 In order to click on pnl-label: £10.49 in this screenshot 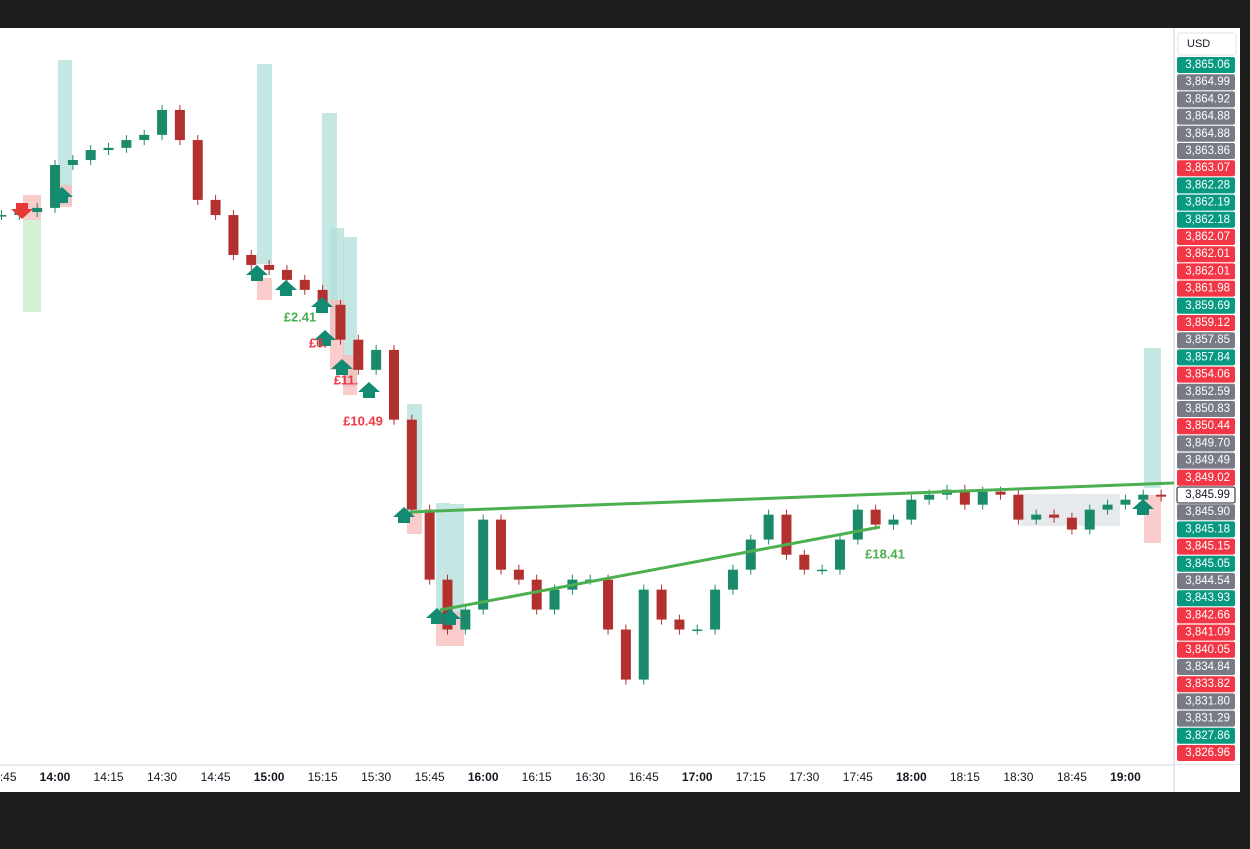, I will do `click(363, 420)`.